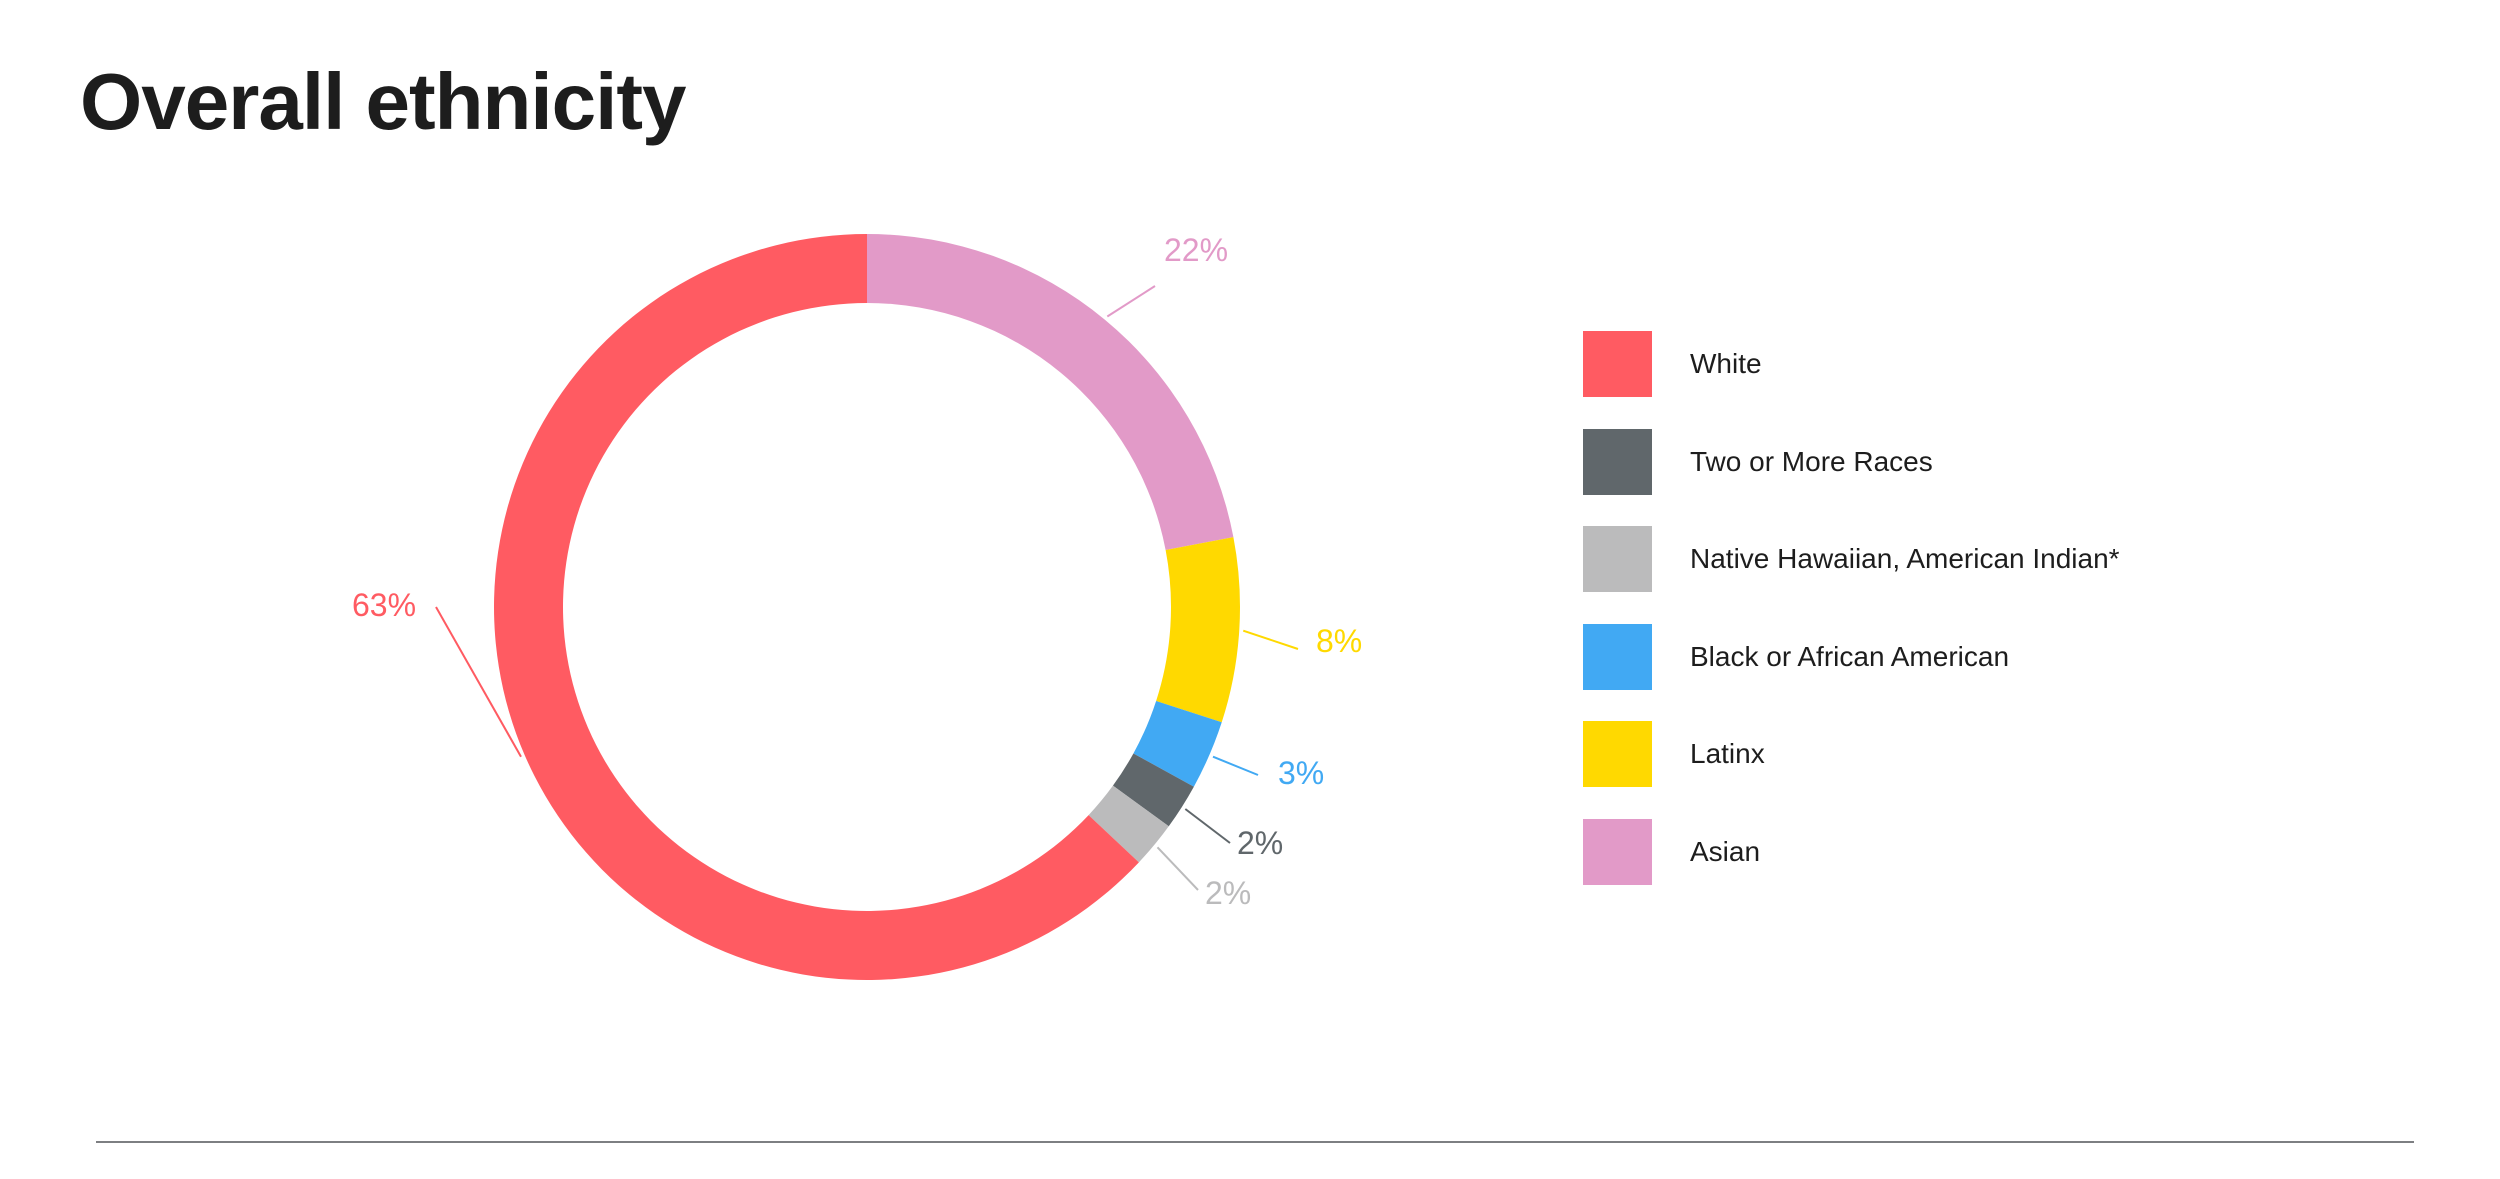 This screenshot has width=2500, height=1179. Describe the element at coordinates (1235, 765) in the screenshot. I see `leader-line-black-or-african-american` at that location.